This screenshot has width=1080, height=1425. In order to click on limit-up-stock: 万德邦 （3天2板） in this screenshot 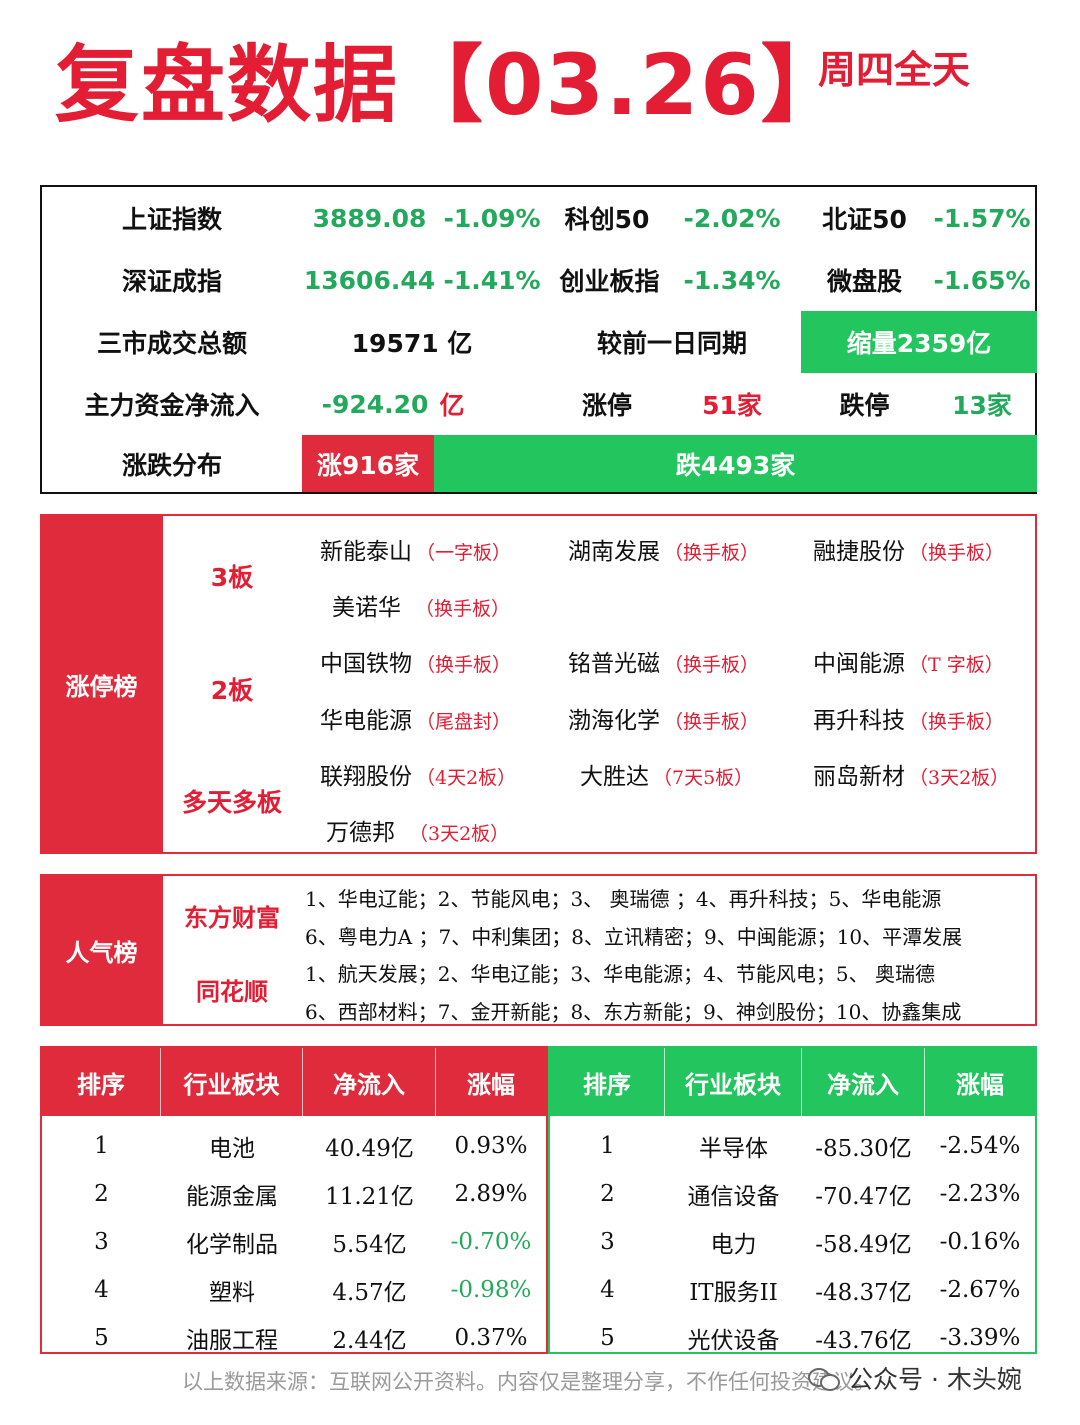, I will do `click(418, 833)`.